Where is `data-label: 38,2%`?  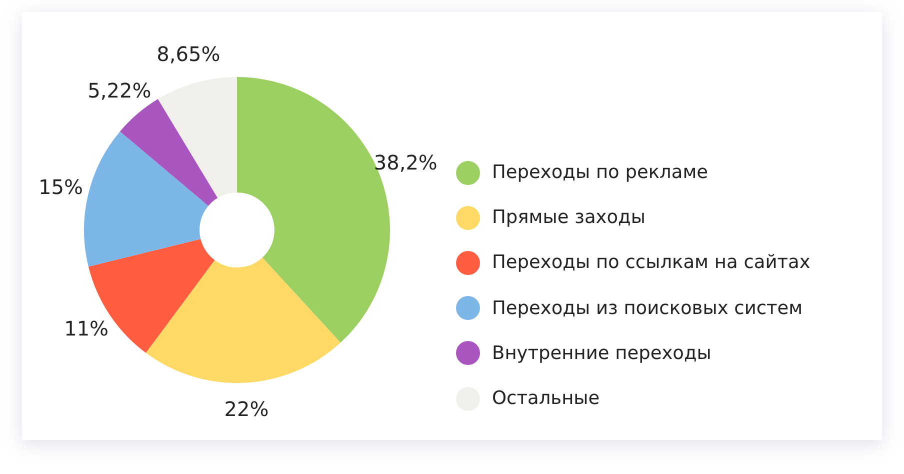 data-label: 38,2% is located at coordinates (406, 162).